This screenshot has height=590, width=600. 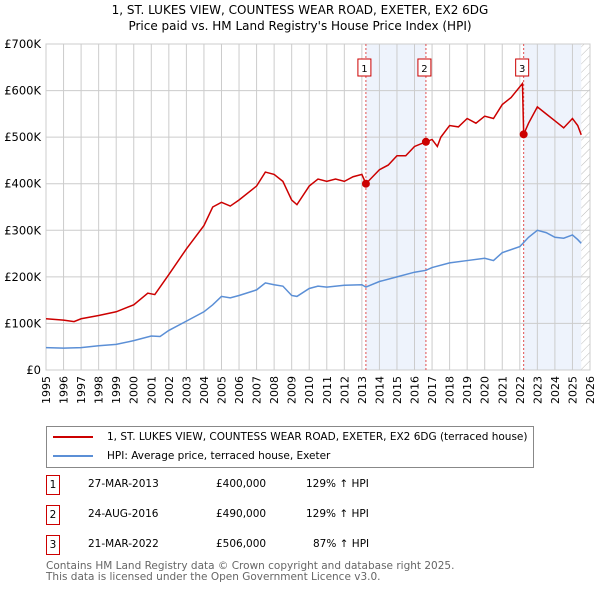 I want to click on x-tick-label: 2020, so click(x=485, y=390).